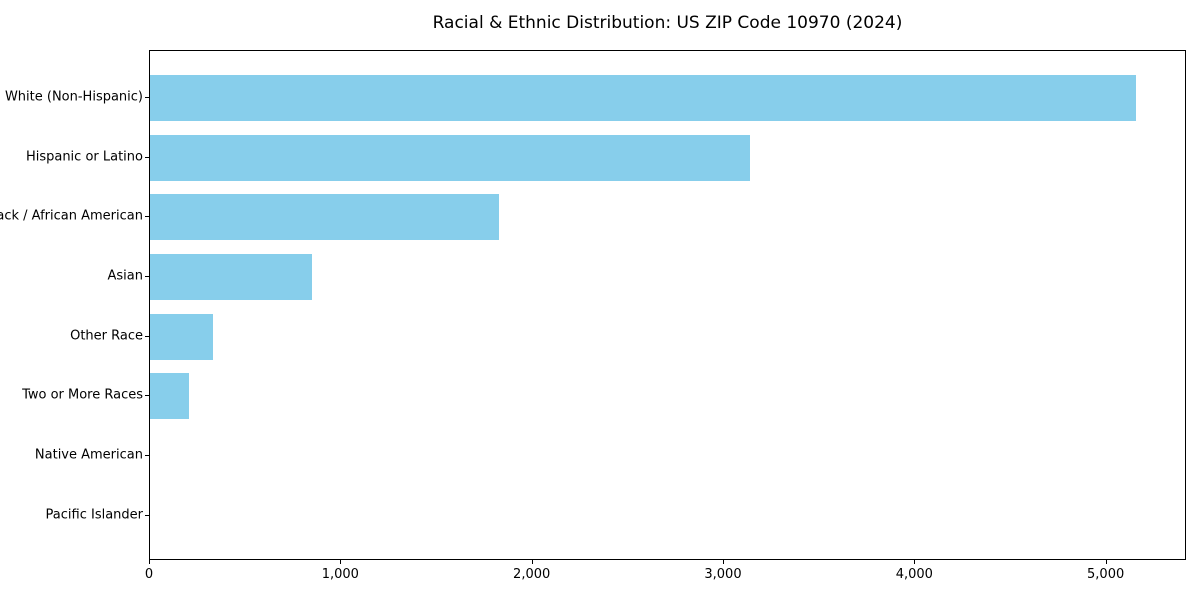 The height and width of the screenshot is (600, 1200). What do you see at coordinates (231, 276) in the screenshot?
I see `bar-asian` at bounding box center [231, 276].